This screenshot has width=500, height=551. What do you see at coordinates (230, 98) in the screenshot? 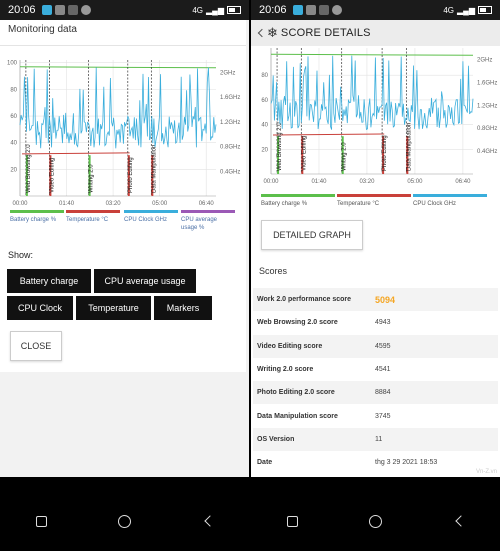
I see `y2-tick-label: 1.6GHz` at bounding box center [230, 98].